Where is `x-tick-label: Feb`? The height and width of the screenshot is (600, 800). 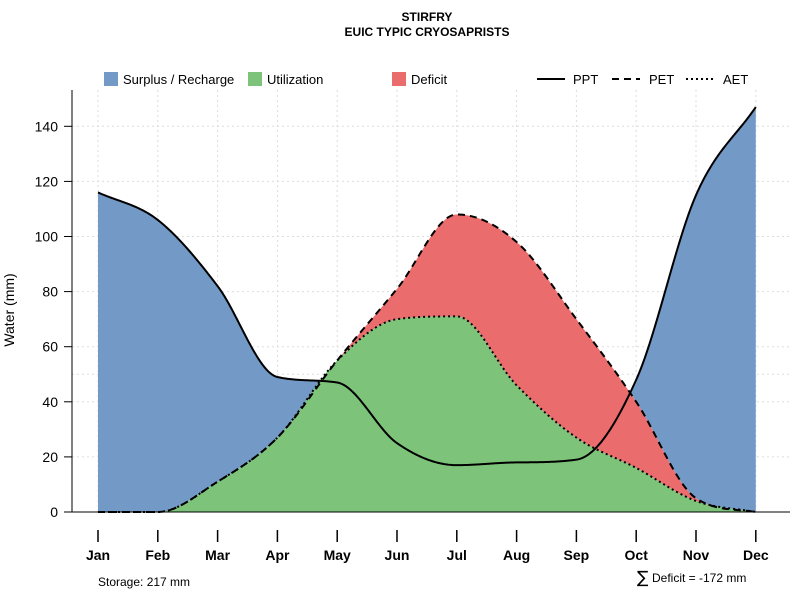
x-tick-label: Feb is located at coordinates (157, 555).